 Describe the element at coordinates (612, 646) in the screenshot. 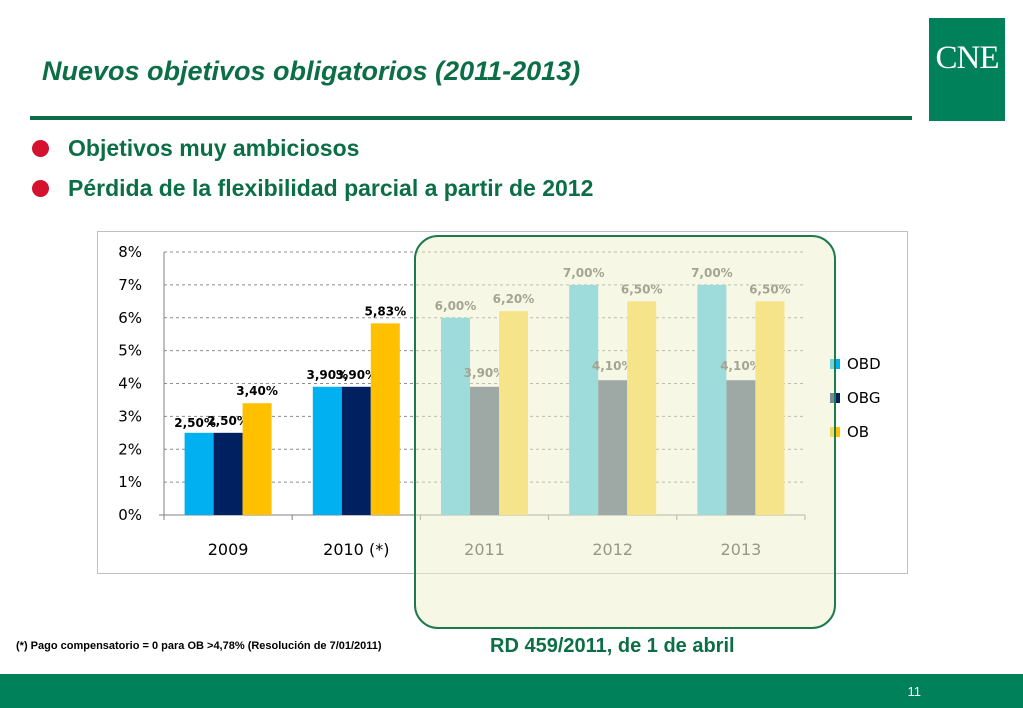

I see `regulation-note: RD 459/2011, de 1 de abril` at that location.